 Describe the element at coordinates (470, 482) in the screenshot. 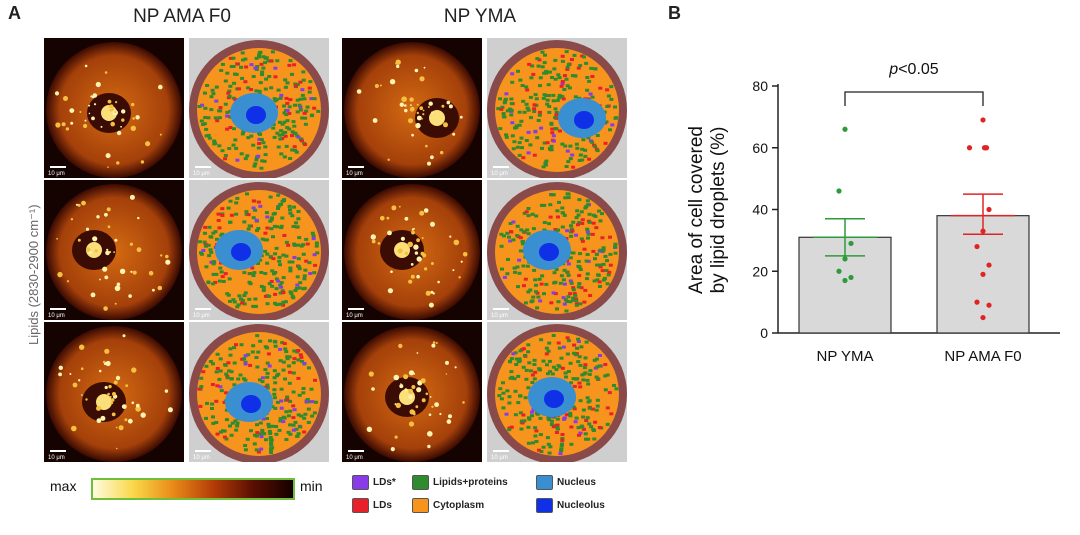

I see `legend-label-lipids-proteins: Lipids+proteins` at that location.